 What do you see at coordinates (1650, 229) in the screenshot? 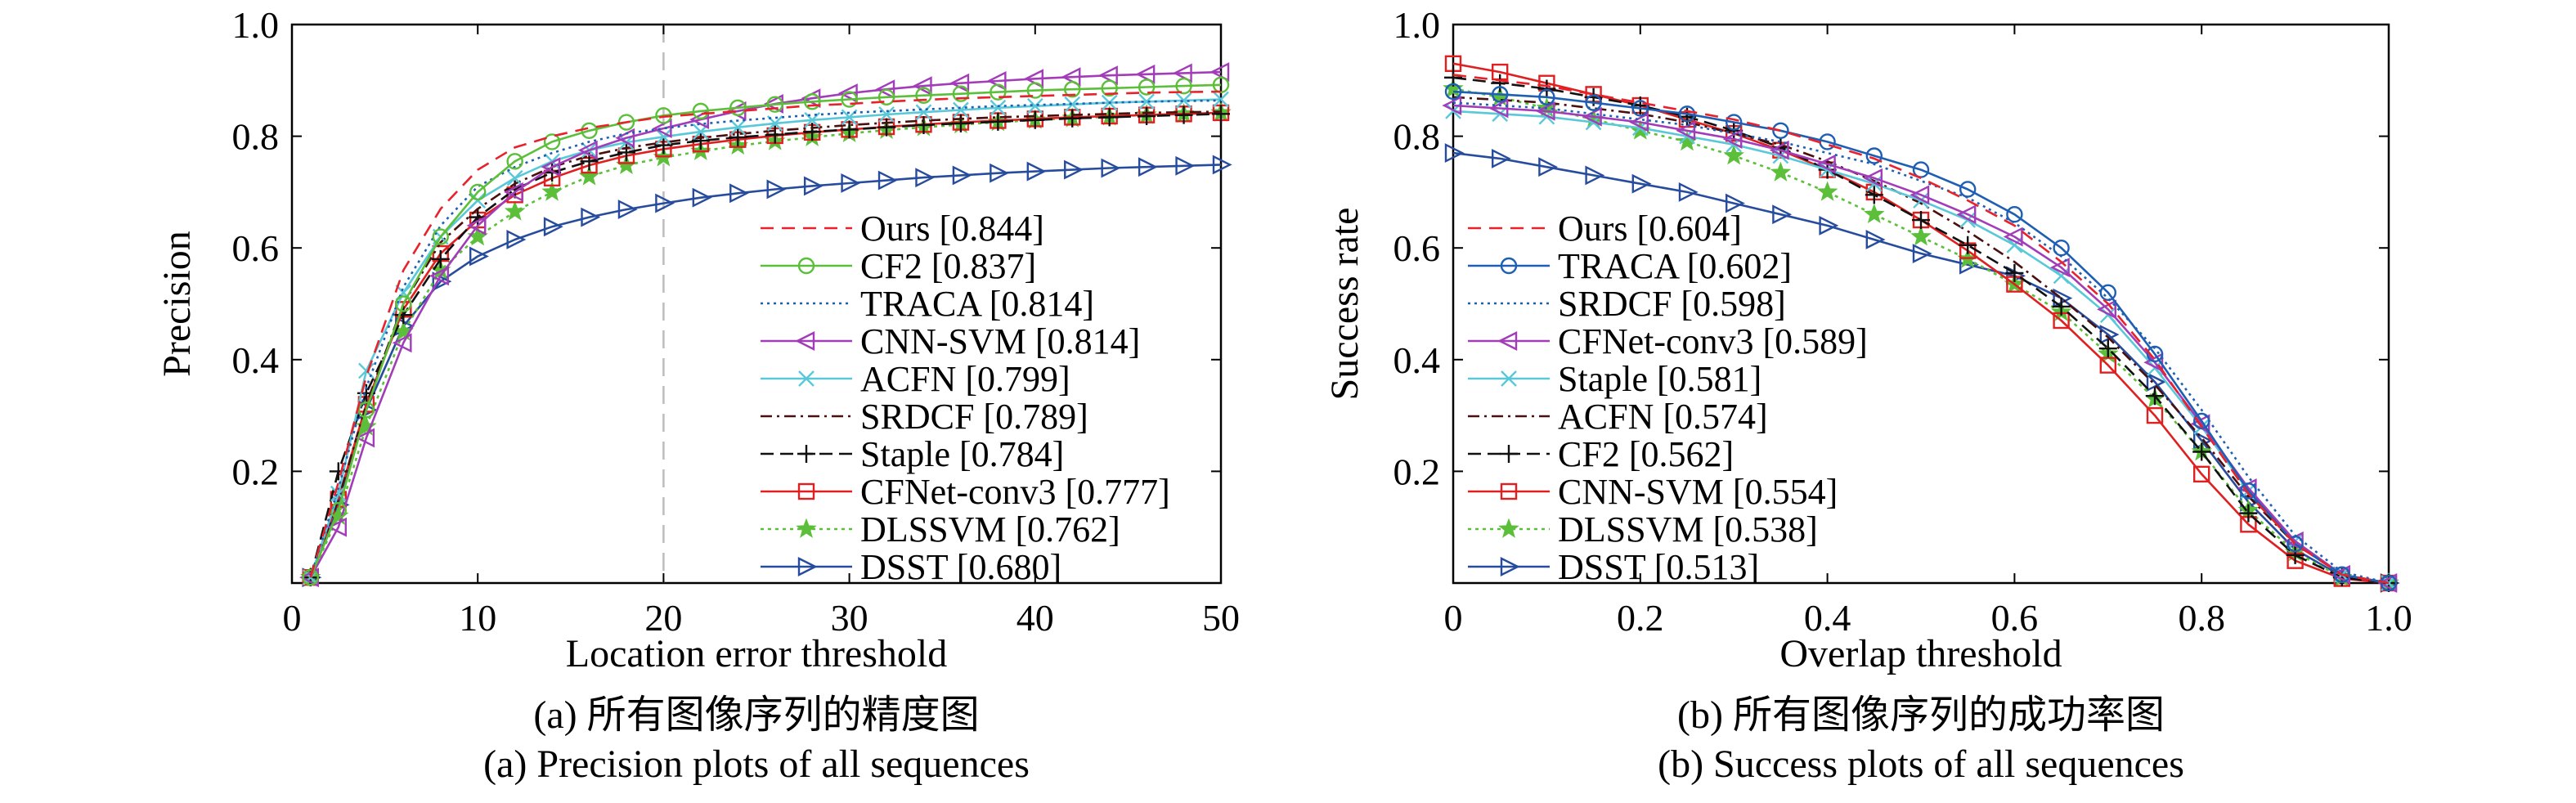
I see `legend-label: Ours [0.604]` at bounding box center [1650, 229].